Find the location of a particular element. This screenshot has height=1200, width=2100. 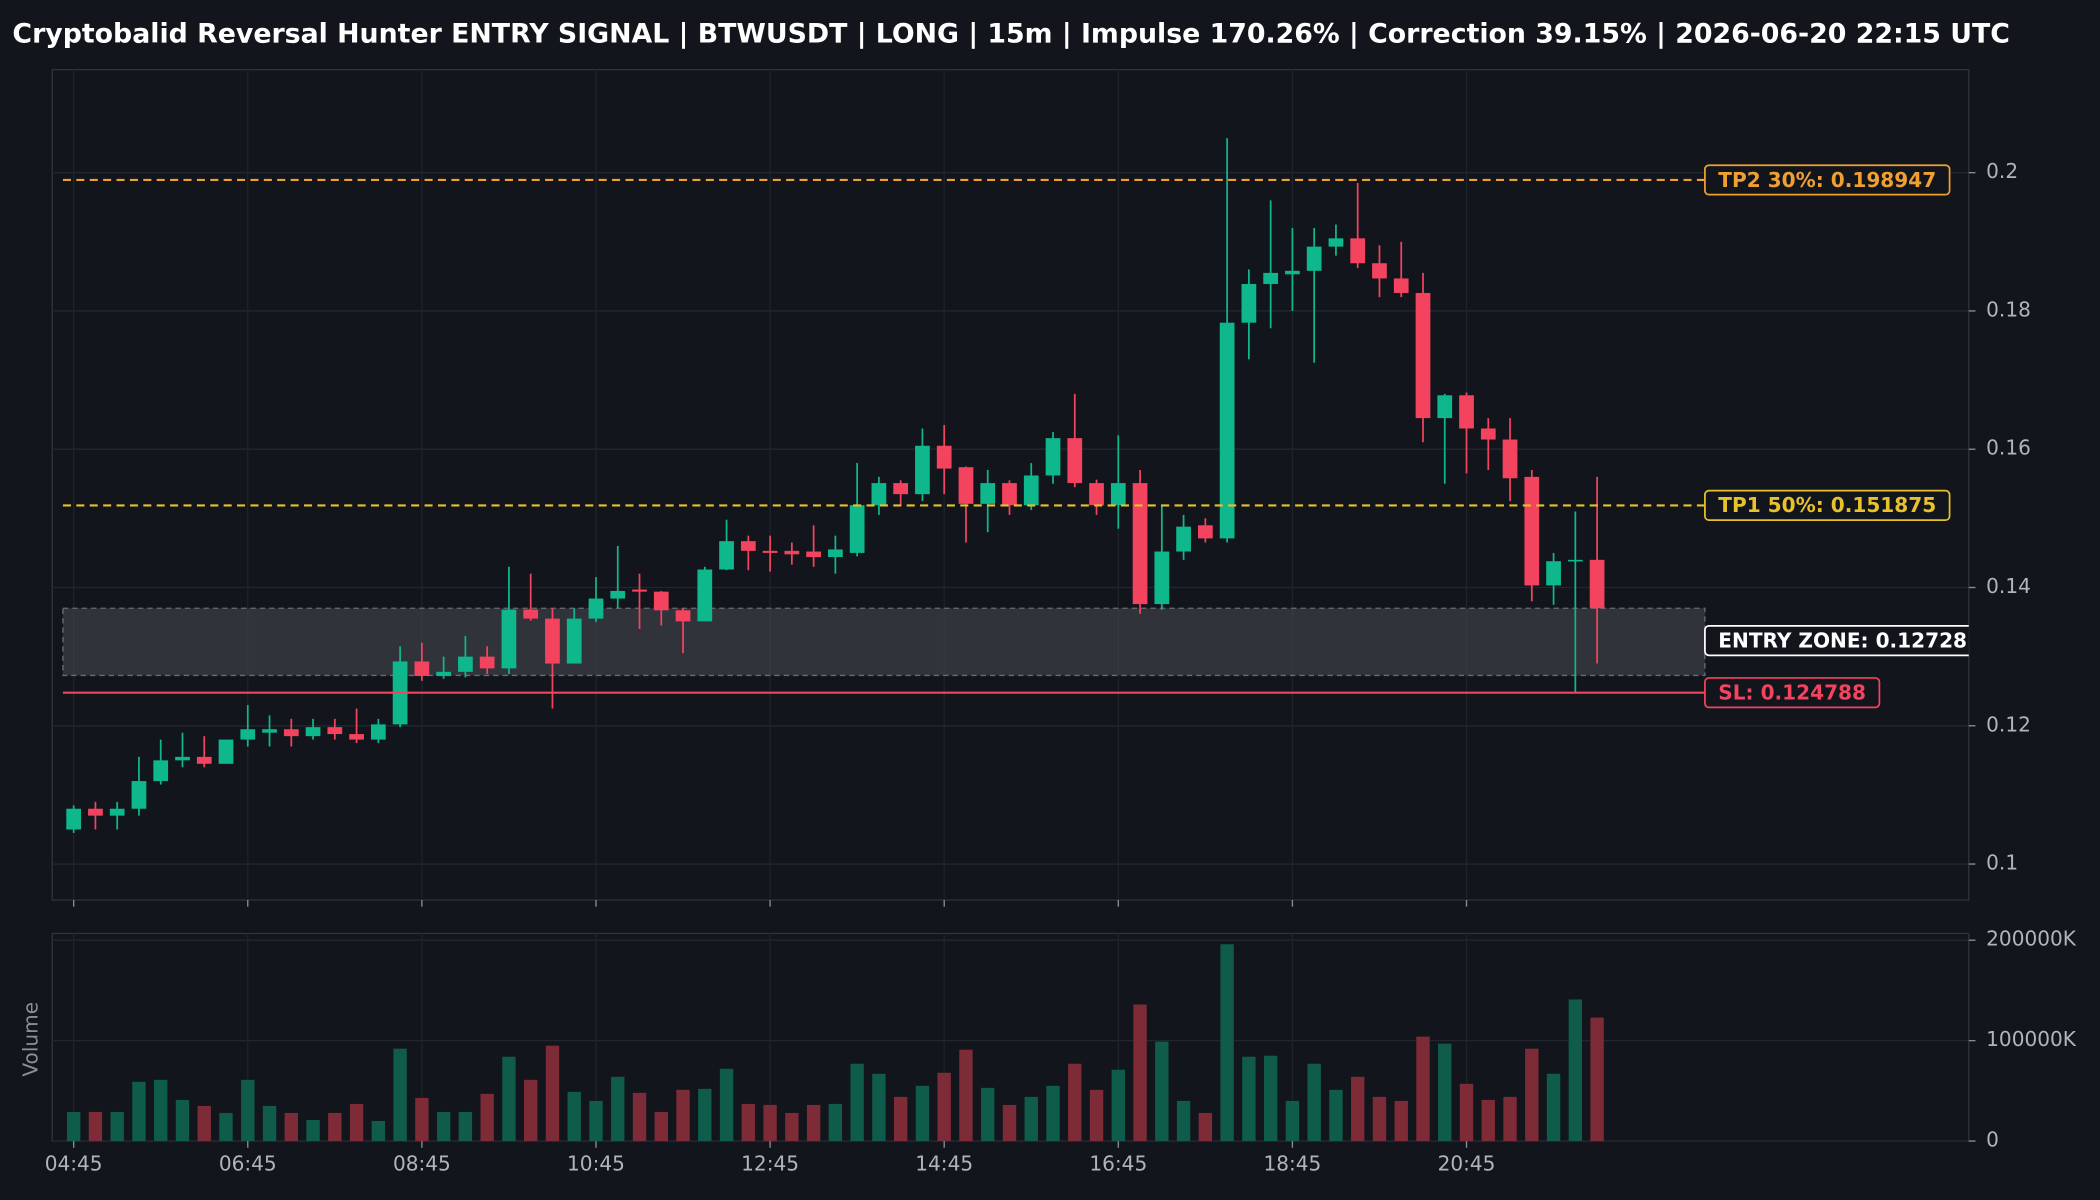

level-label-text: ENTRY ZONE: 0.12728 is located at coordinates (1842, 640).